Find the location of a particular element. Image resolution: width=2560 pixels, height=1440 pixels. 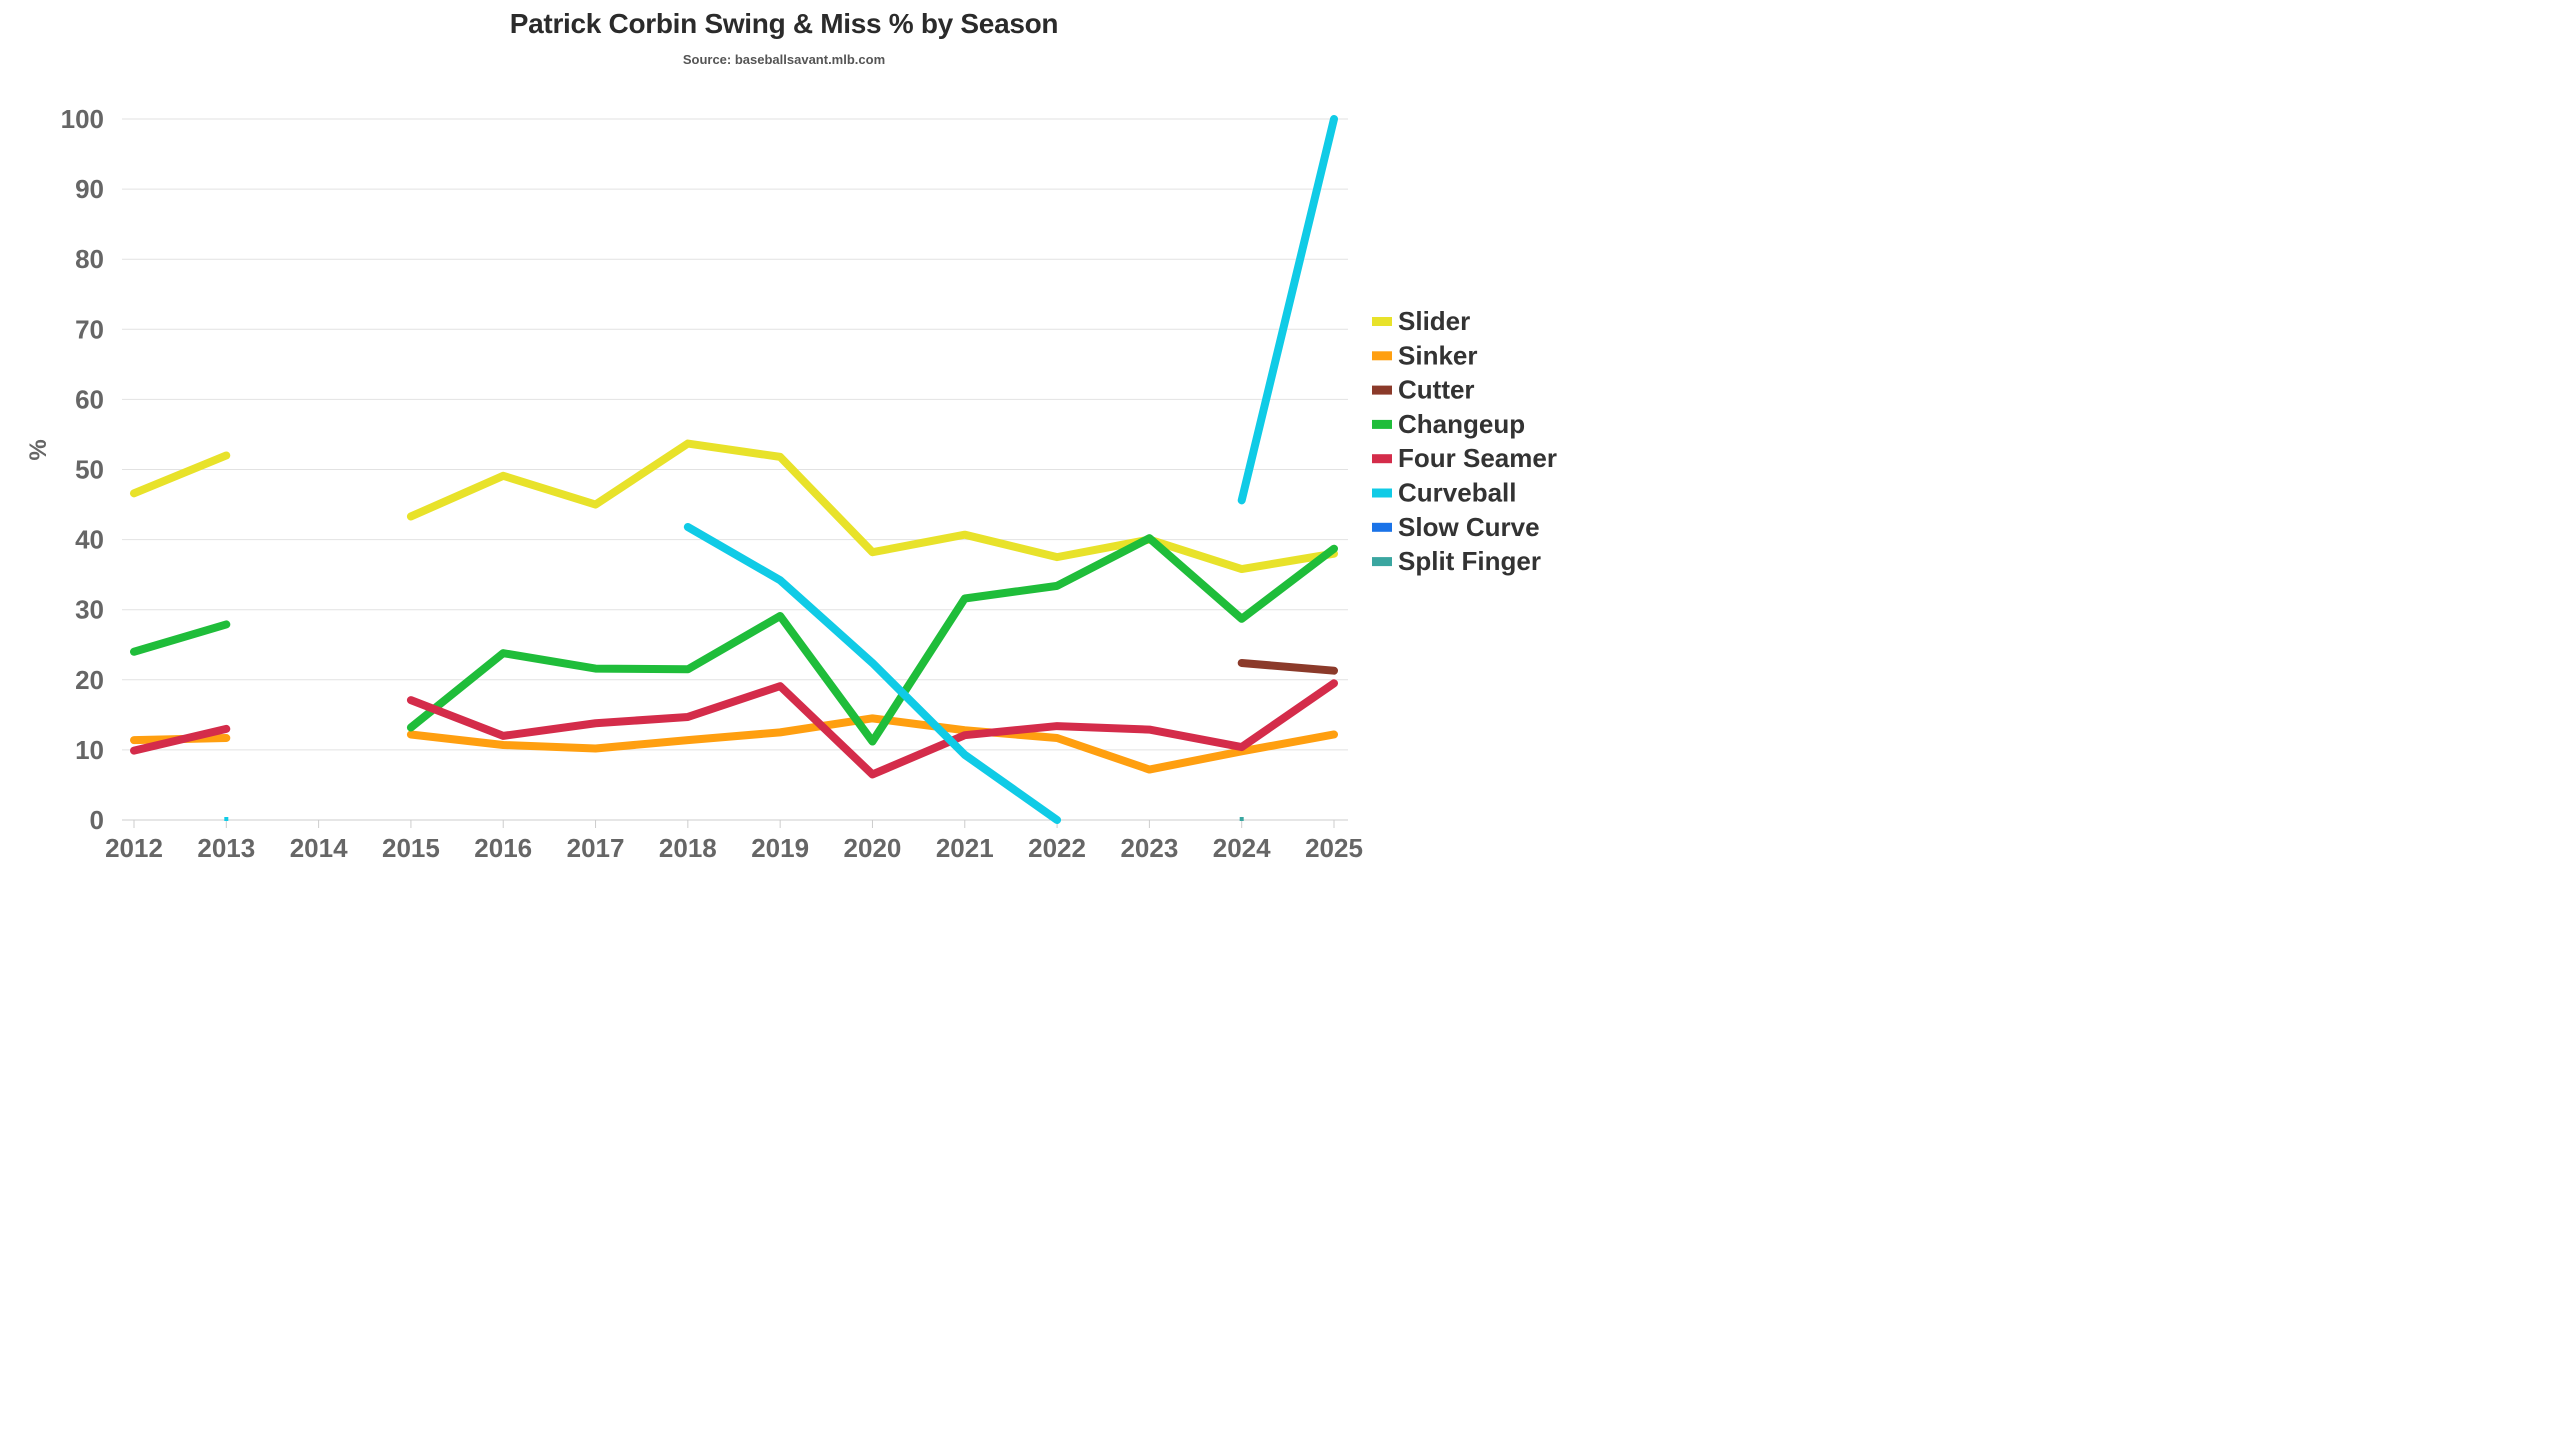

x-tick-label: 2025 is located at coordinates (1334, 848).